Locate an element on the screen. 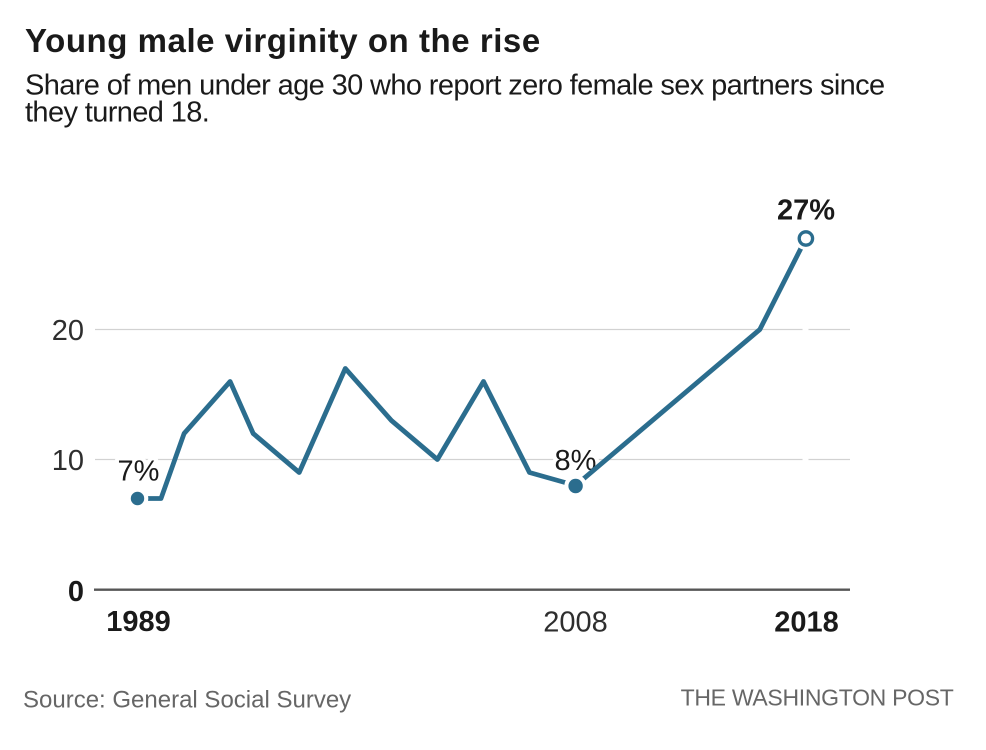  svg-text: 1989 is located at coordinates (138, 622).